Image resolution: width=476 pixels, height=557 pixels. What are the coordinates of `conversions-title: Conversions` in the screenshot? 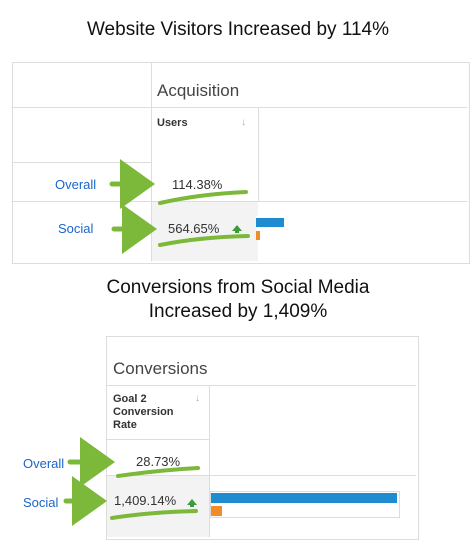 It's located at (160, 368).